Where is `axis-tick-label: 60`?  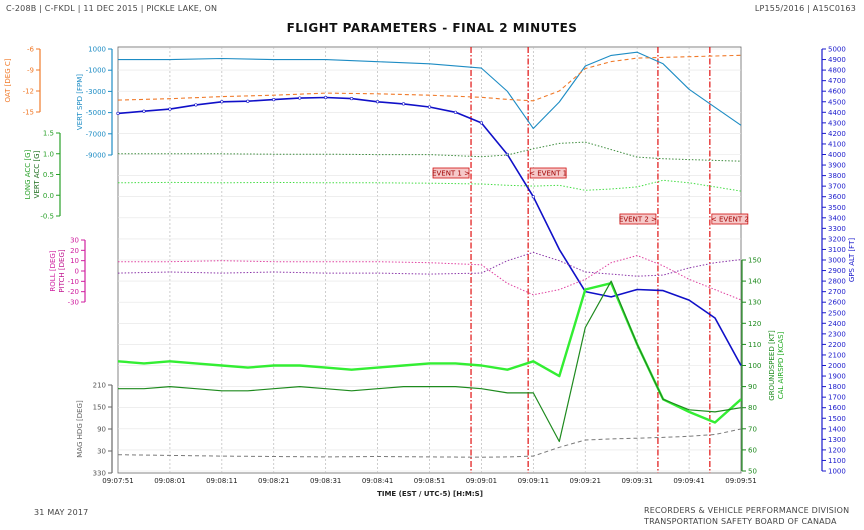
axis-tick-label: 60 is located at coordinates (752, 450).